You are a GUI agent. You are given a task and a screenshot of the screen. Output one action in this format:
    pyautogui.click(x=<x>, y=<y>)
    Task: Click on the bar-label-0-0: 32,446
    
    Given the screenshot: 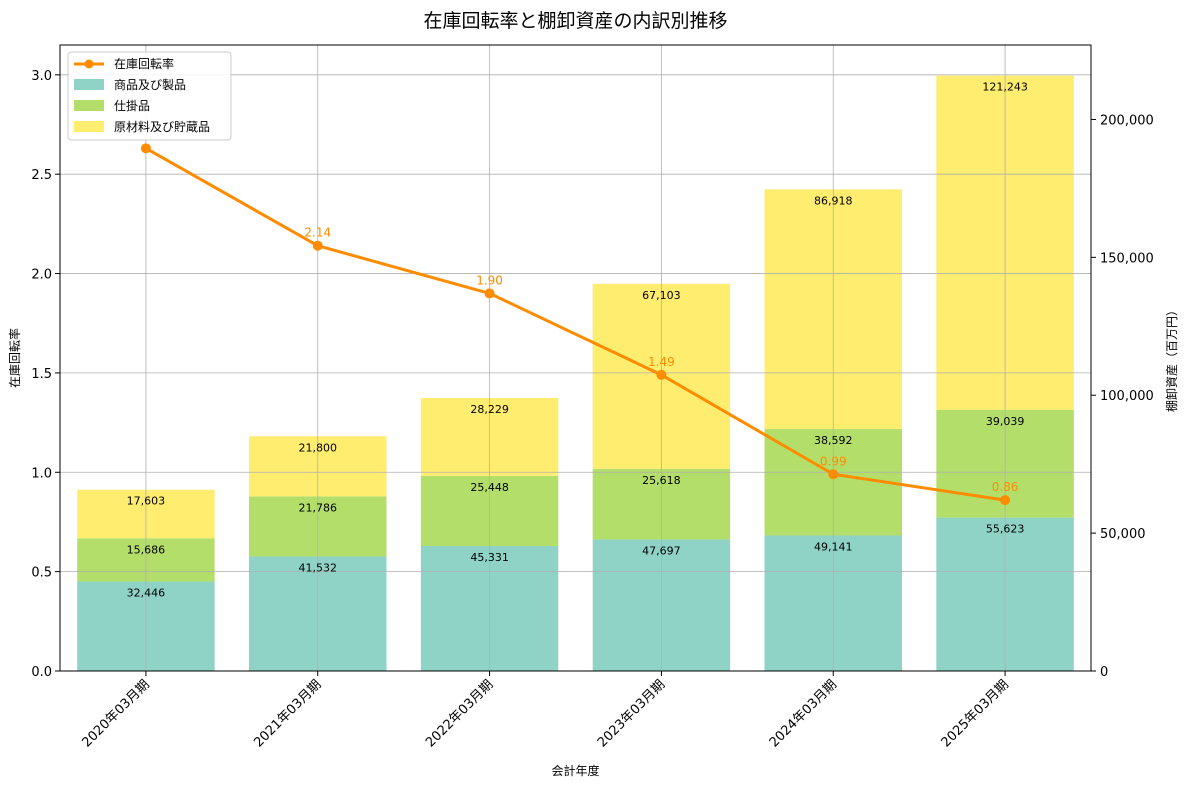 What is the action you would take?
    pyautogui.click(x=146, y=593)
    